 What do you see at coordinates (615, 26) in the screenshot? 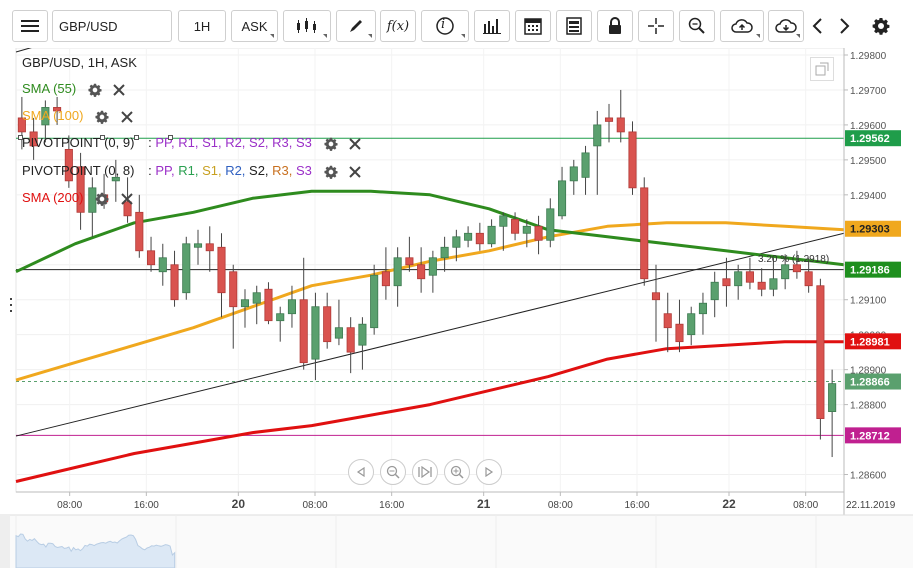
I see `lock-button` at bounding box center [615, 26].